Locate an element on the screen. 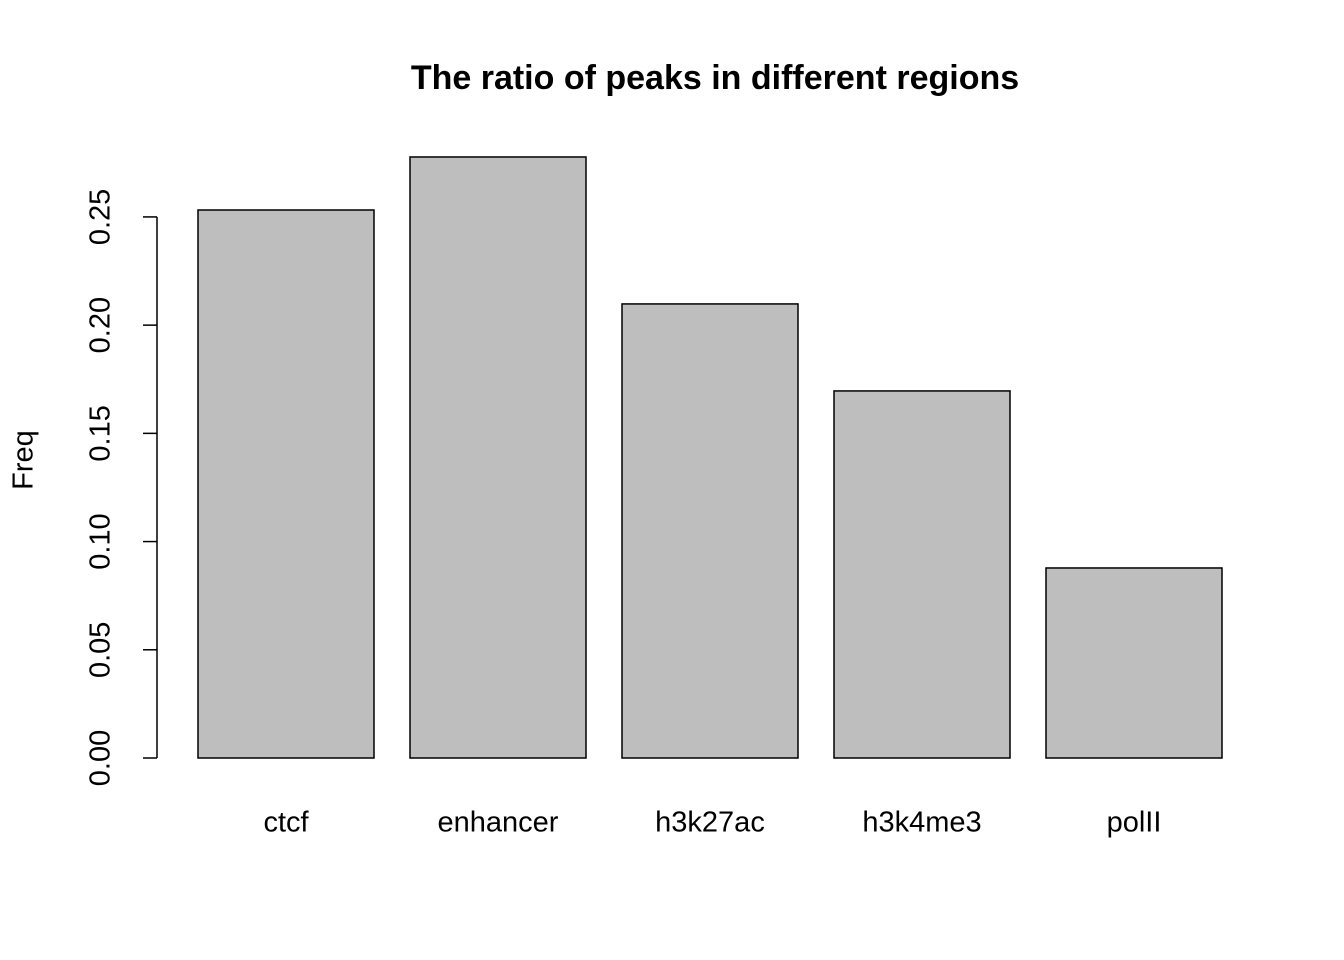 The image size is (1344, 960). y-tick-label: 0.20 is located at coordinates (101, 325).